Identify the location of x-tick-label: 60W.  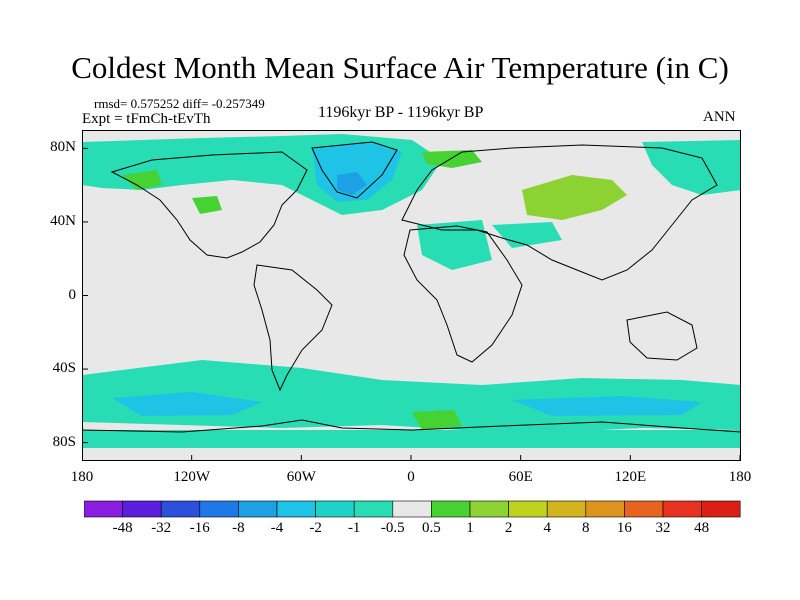
(301, 477).